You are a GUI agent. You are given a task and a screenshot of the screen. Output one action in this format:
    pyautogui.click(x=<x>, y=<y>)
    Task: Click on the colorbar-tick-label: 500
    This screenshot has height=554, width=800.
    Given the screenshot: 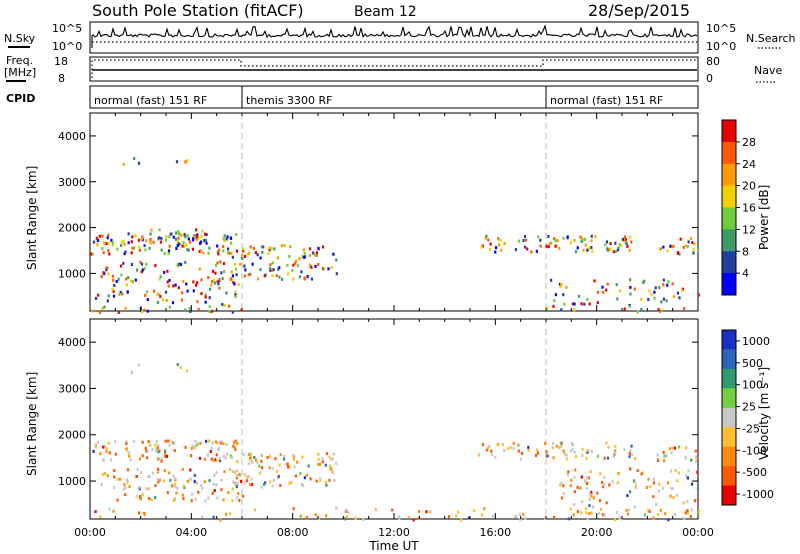 What is the action you would take?
    pyautogui.click(x=752, y=363)
    